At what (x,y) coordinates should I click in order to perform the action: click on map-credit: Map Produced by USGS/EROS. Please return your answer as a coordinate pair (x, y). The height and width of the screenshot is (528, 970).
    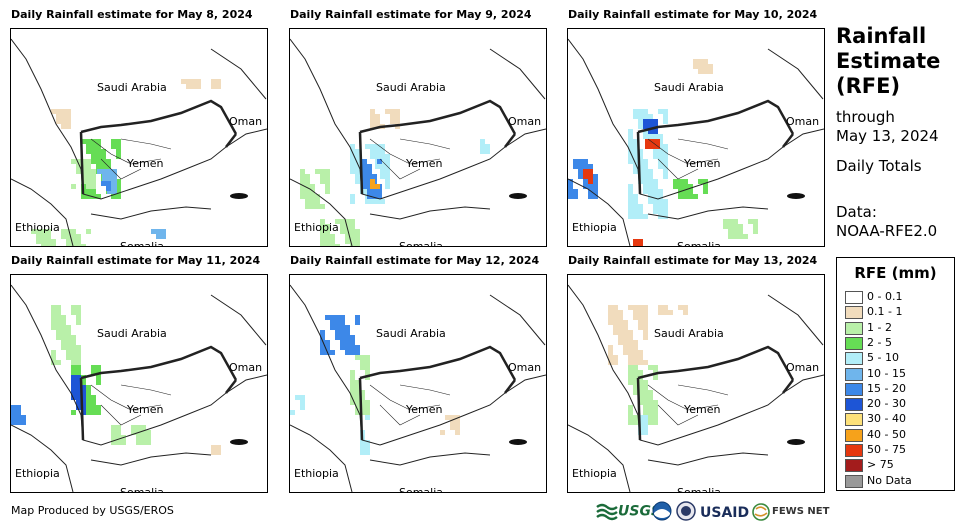
    Looking at the image, I should click on (92, 510).